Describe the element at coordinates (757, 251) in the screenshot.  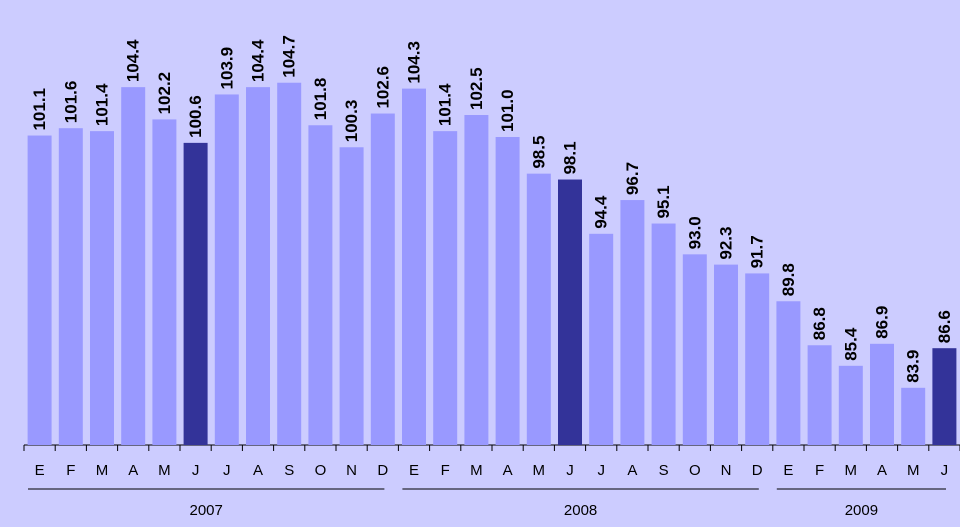
I see `value-label: 91.7` at that location.